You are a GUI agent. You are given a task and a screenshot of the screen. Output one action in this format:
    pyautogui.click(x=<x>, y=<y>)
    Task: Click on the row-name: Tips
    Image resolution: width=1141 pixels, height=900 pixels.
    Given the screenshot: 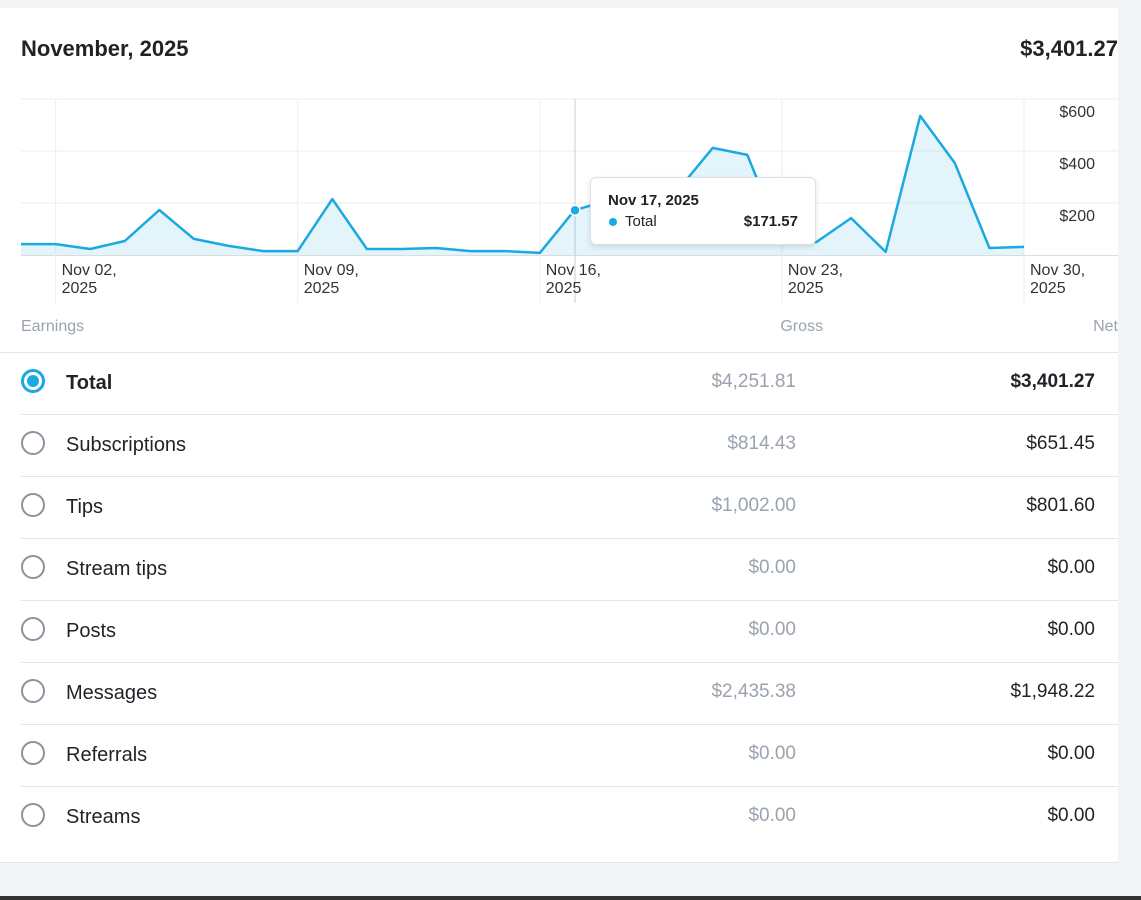 What is the action you would take?
    pyautogui.click(x=85, y=507)
    